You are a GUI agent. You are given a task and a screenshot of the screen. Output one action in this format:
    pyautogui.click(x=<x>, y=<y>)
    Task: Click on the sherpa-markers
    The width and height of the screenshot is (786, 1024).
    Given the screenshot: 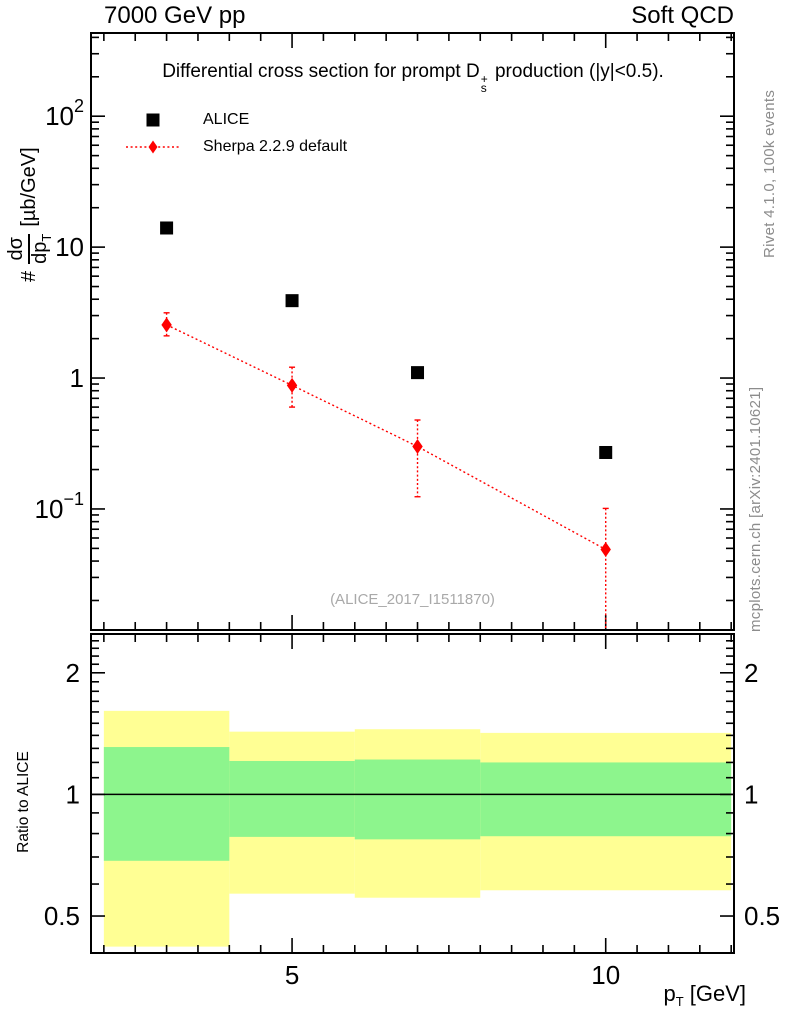 What is the action you would take?
    pyautogui.click(x=386, y=437)
    